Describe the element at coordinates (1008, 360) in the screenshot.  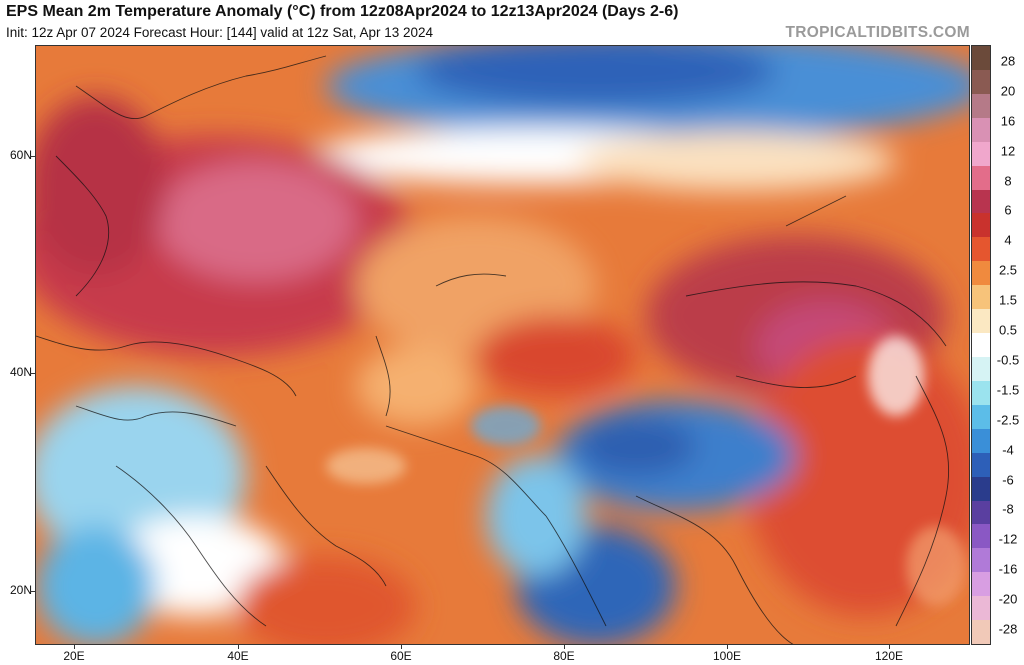
I see `colorbar-label: -0.5` at that location.